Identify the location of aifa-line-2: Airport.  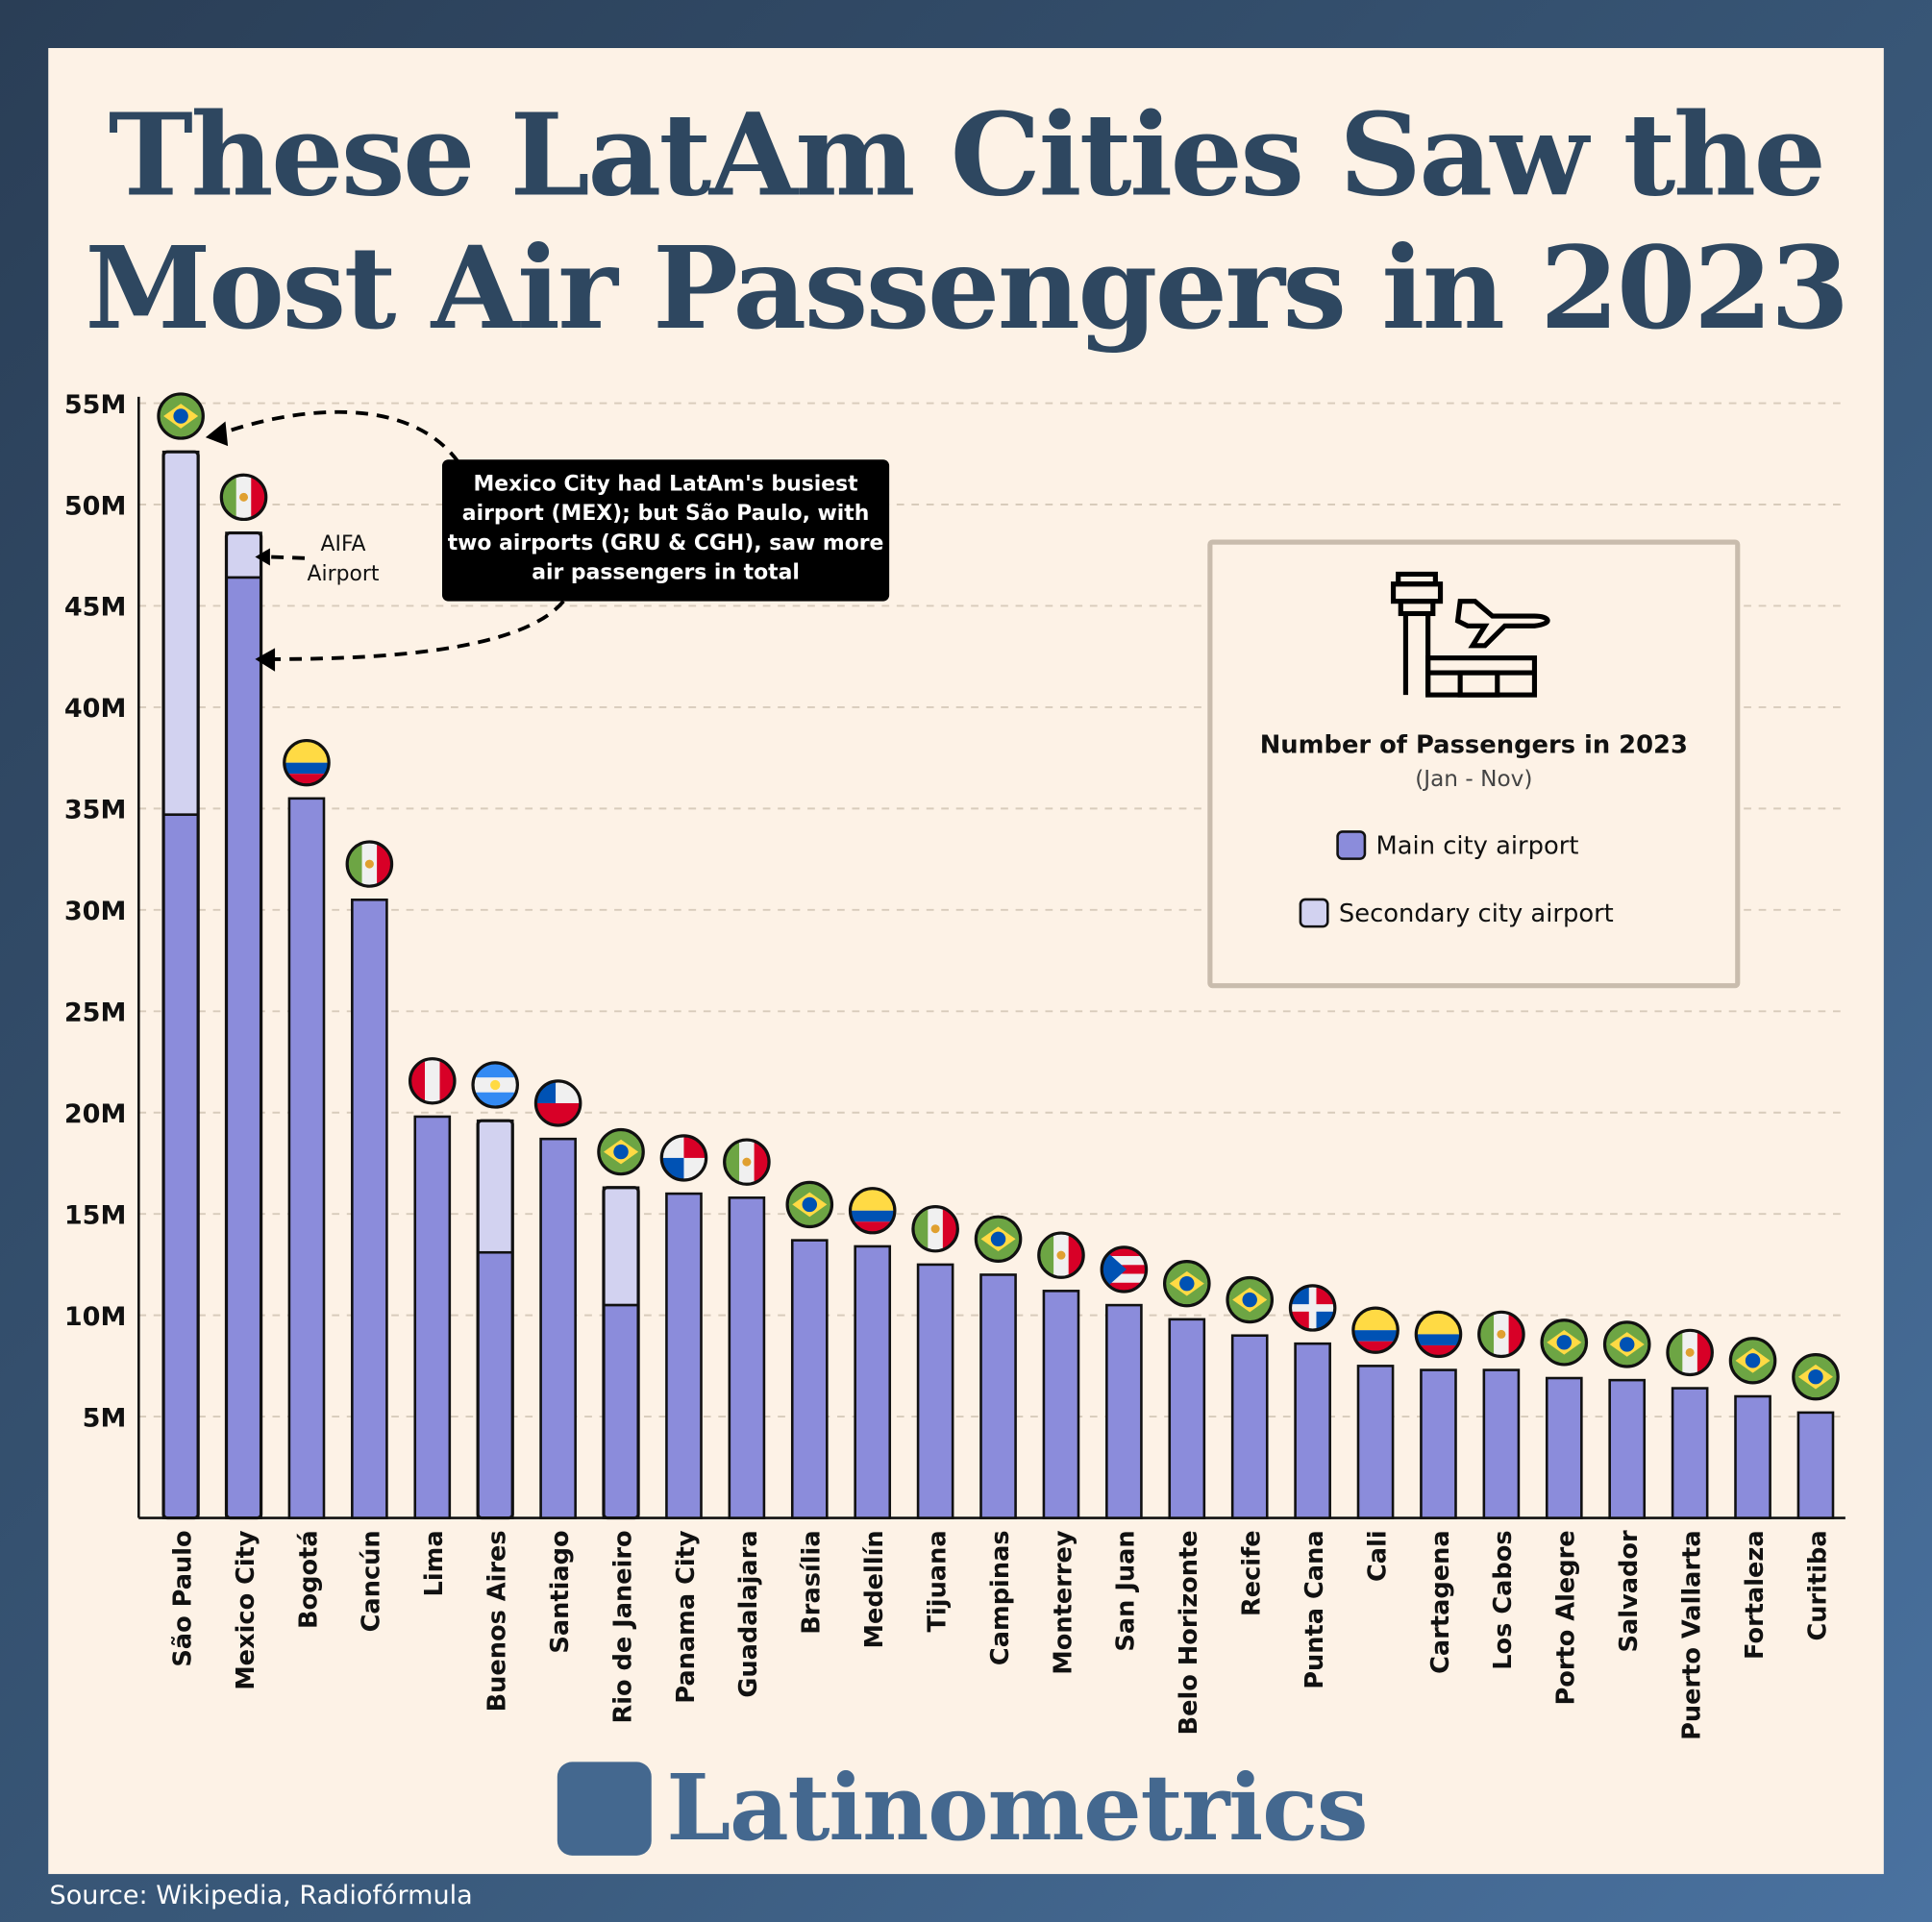
(344, 574).